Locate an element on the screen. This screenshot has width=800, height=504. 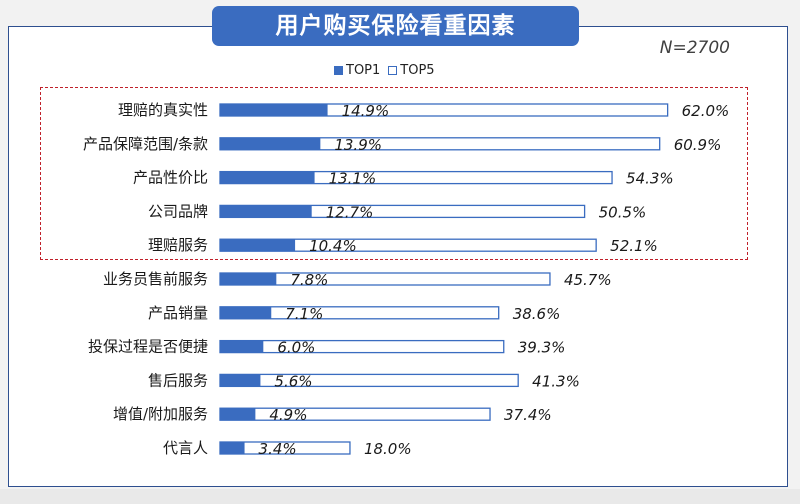
bottom-band is located at coordinates (400, 496).